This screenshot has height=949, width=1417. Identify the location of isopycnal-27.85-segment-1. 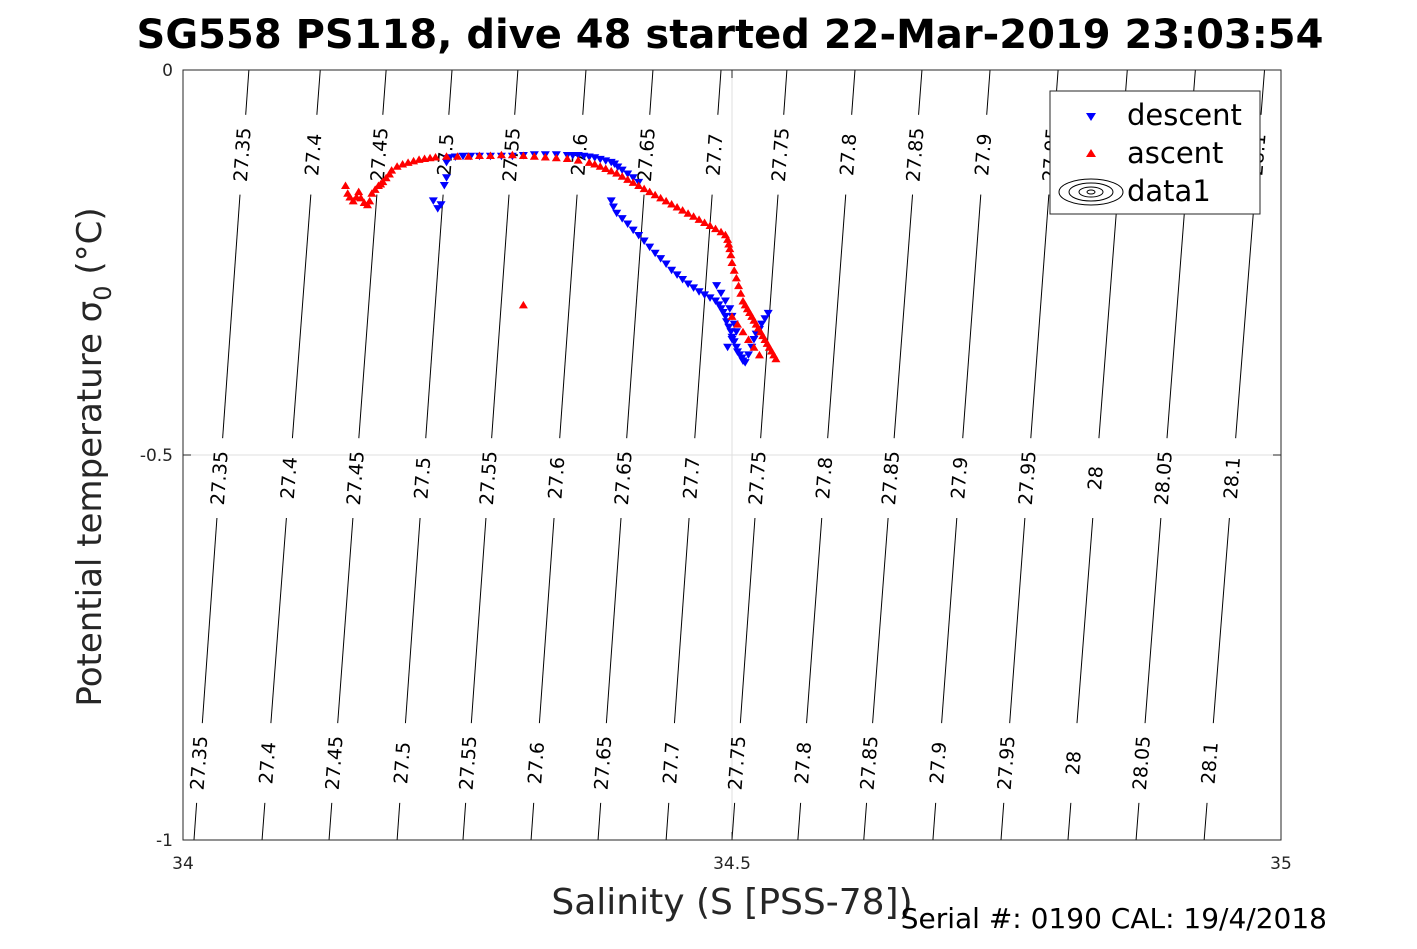
(903, 316).